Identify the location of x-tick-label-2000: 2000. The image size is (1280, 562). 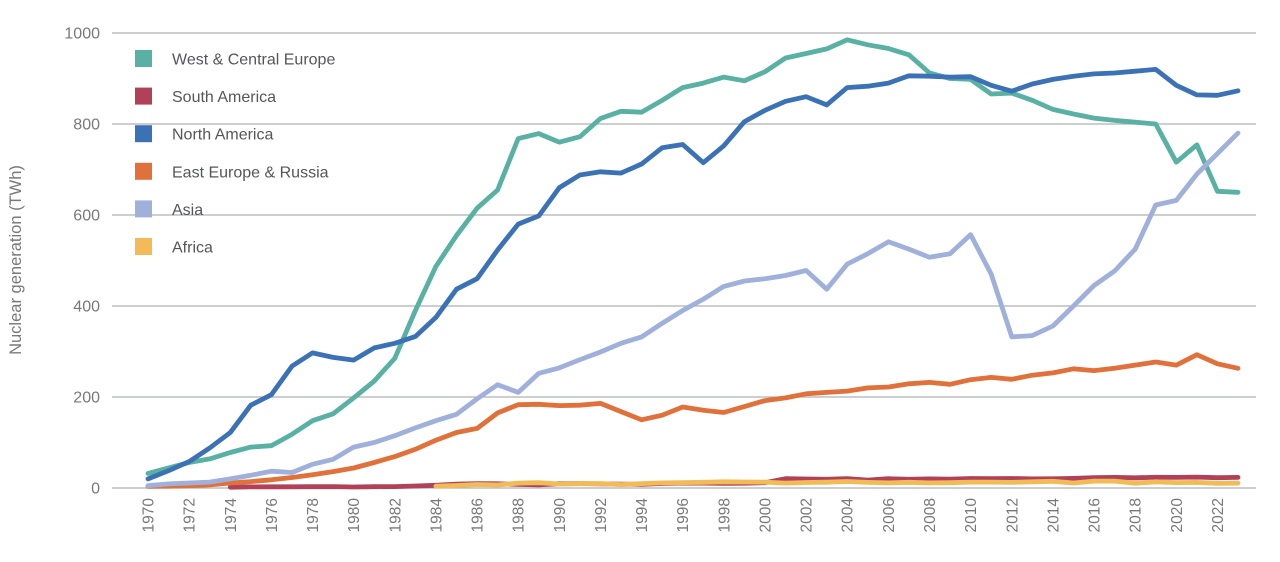
(766, 515).